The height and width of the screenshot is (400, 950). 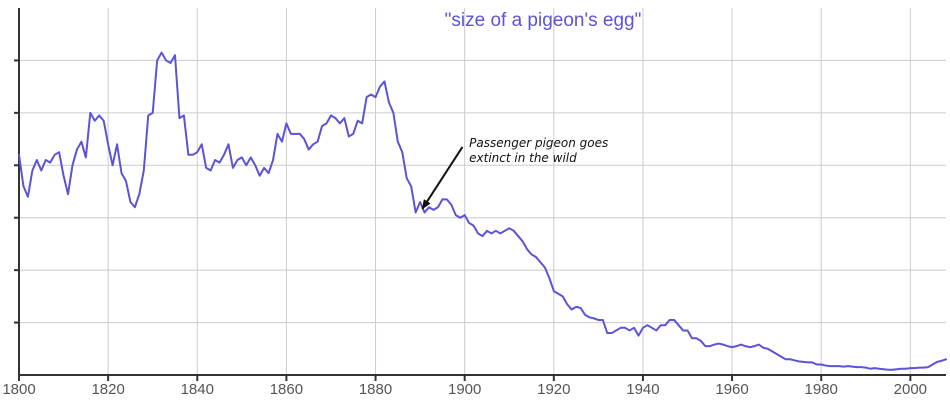 I want to click on x-tick-label: 1900, so click(x=464, y=389).